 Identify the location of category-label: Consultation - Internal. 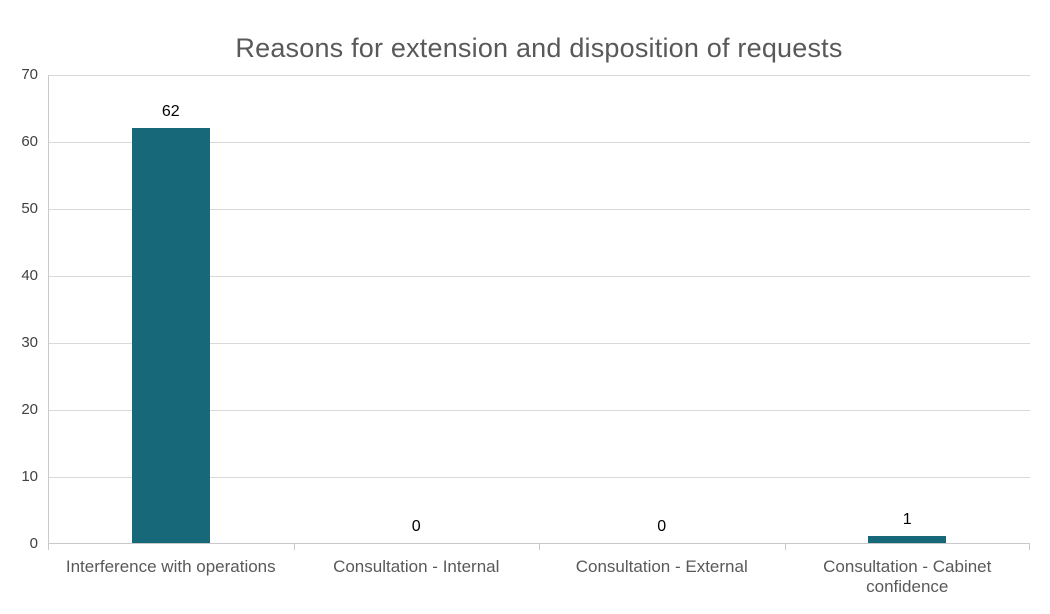
(417, 567).